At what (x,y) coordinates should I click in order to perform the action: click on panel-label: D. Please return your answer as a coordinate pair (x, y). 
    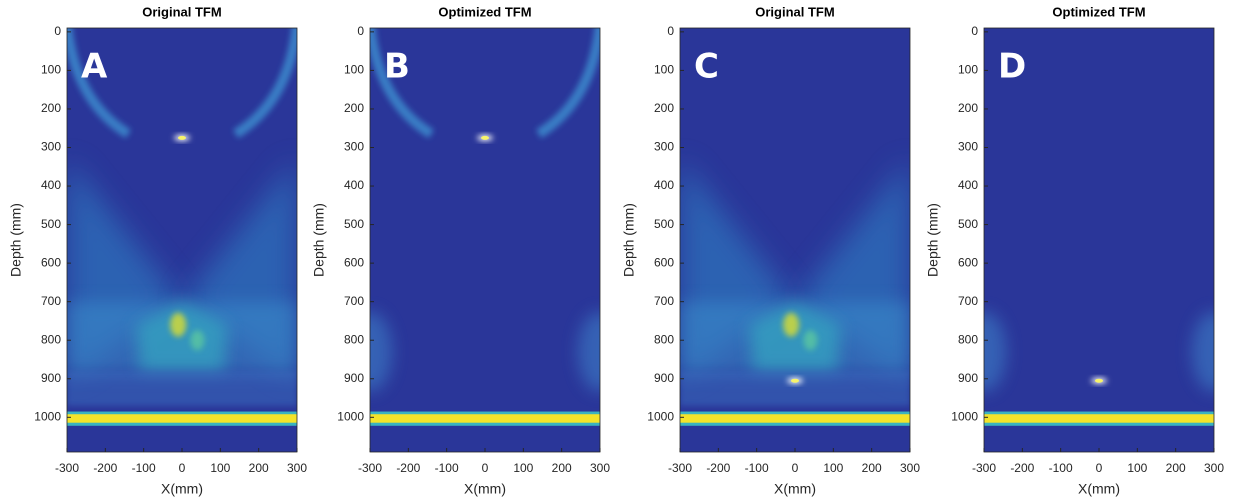
    Looking at the image, I should click on (1012, 67).